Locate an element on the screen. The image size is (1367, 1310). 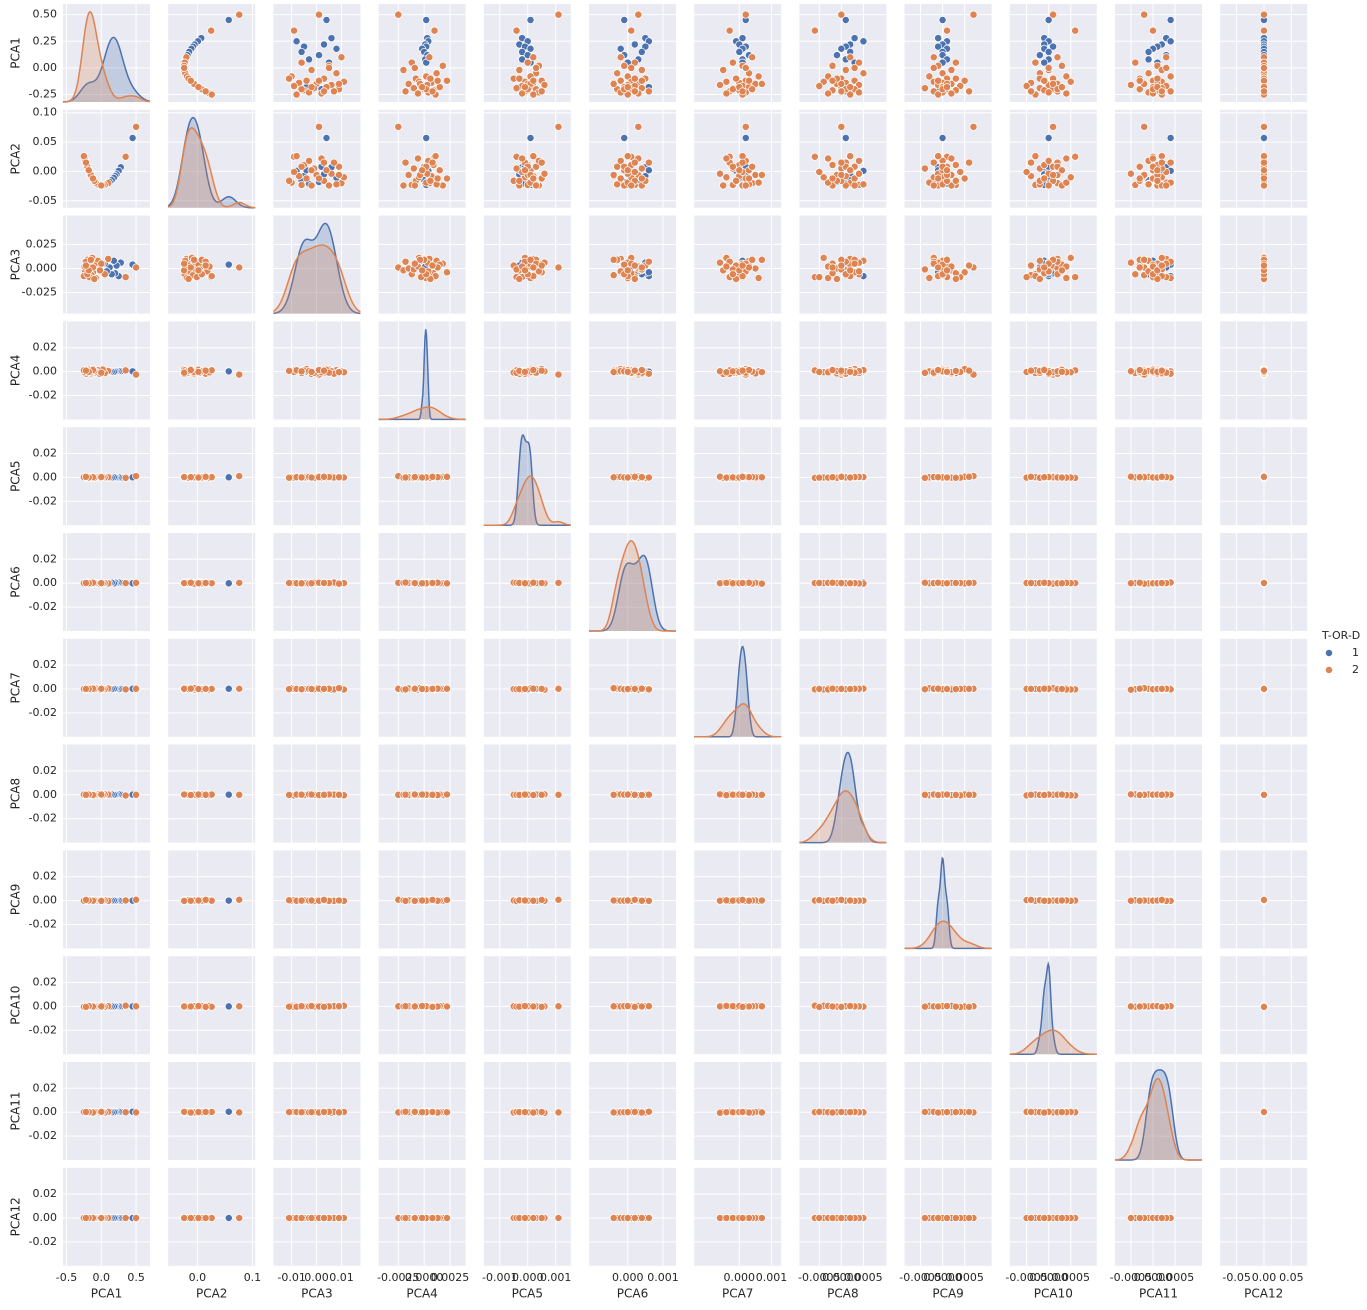
legend-title: T-OR-D is located at coordinates (1340, 635).